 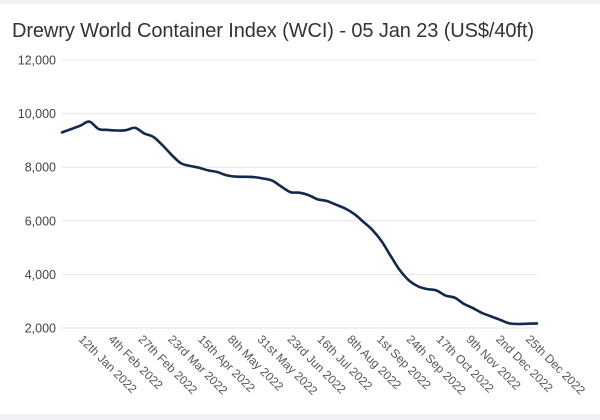 What do you see at coordinates (40, 329) in the screenshot?
I see `y-tick-label: 2,000` at bounding box center [40, 329].